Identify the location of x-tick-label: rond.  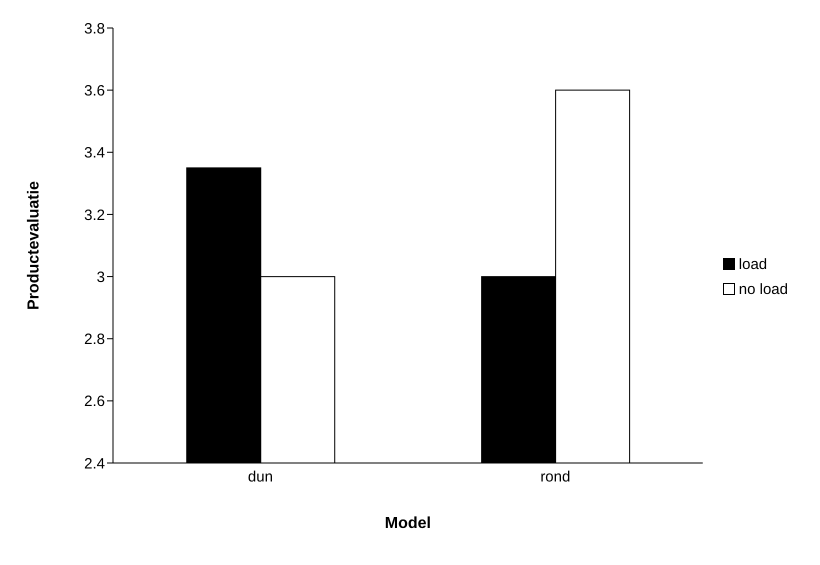
(555, 477).